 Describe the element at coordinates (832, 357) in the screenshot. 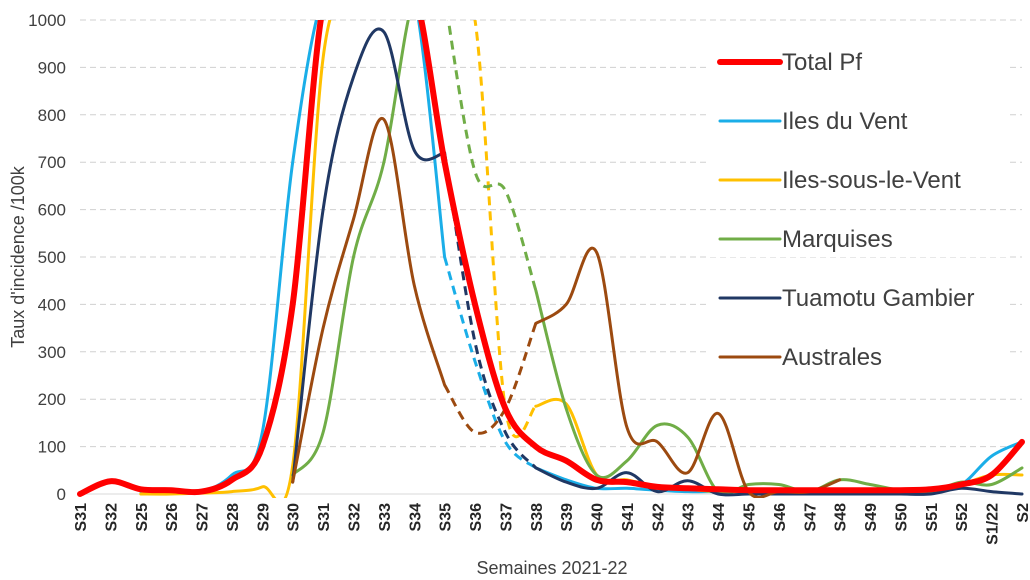

I see `legend-label-australes: Australes` at that location.